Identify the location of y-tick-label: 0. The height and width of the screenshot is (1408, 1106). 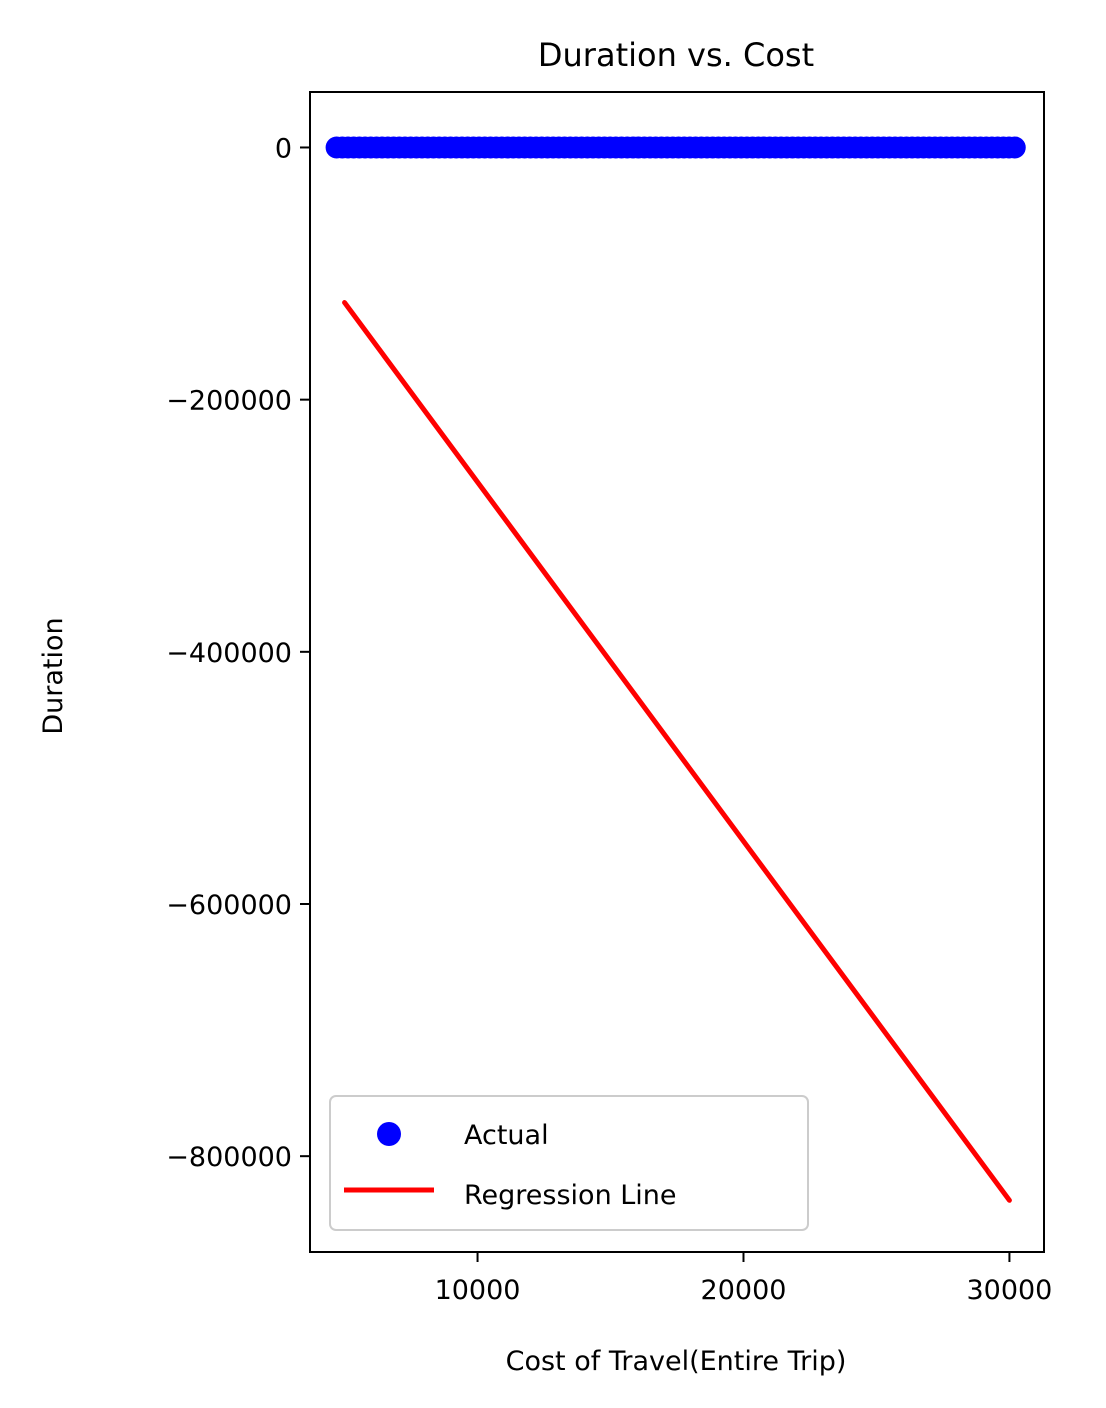
(283, 148).